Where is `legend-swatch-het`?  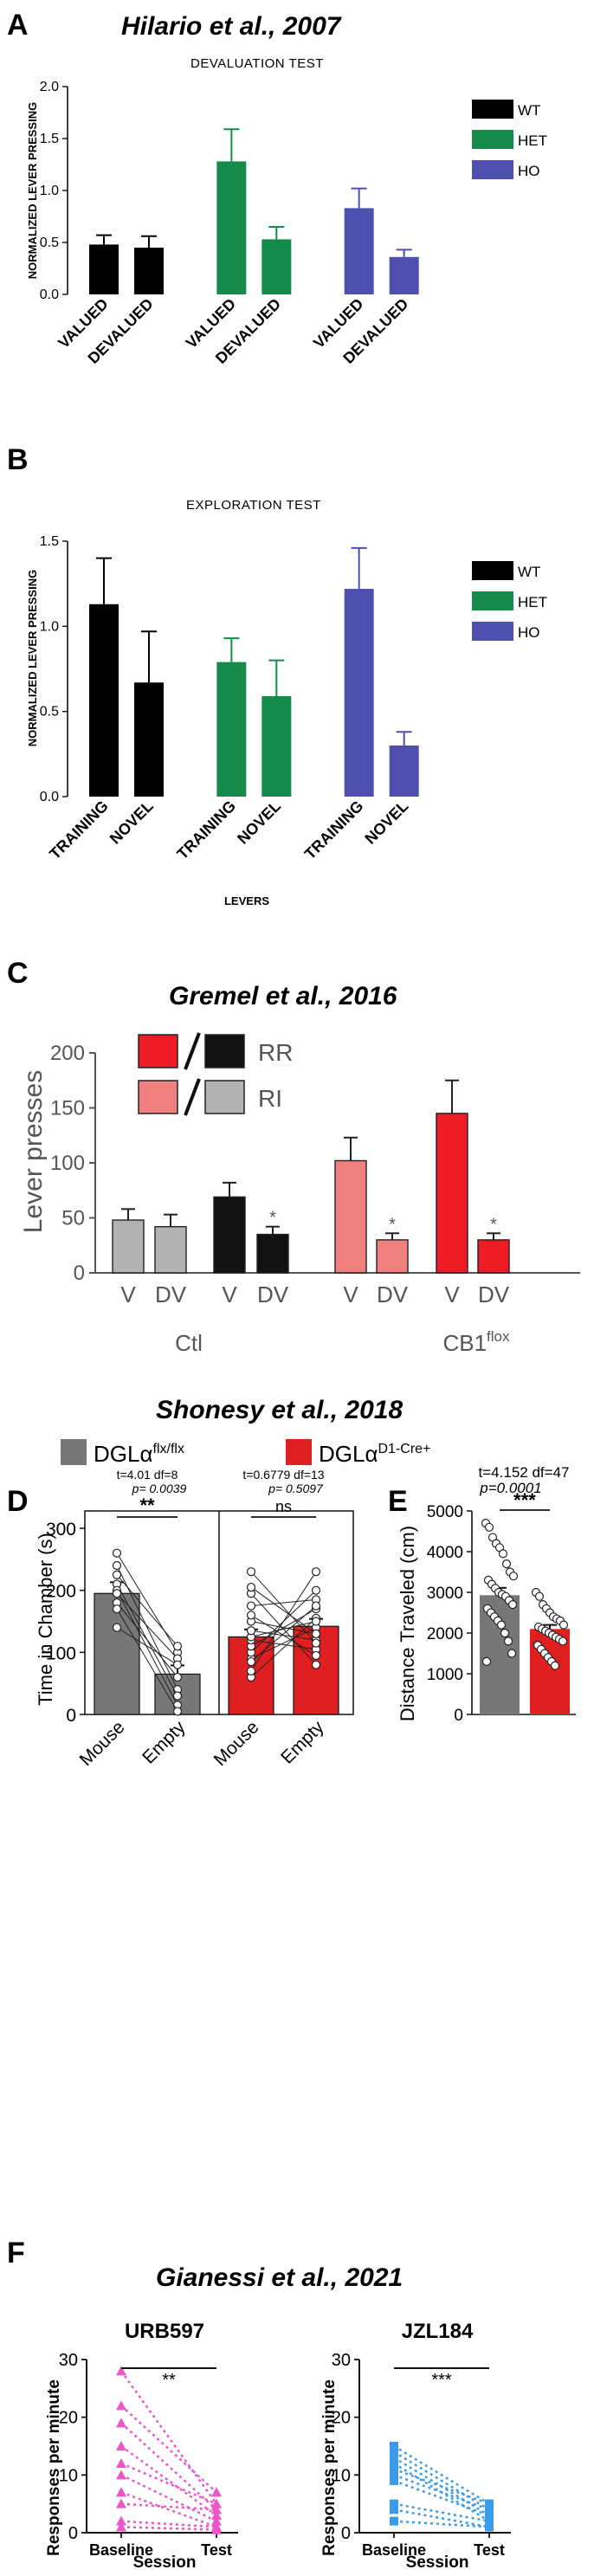
legend-swatch-het is located at coordinates (493, 139).